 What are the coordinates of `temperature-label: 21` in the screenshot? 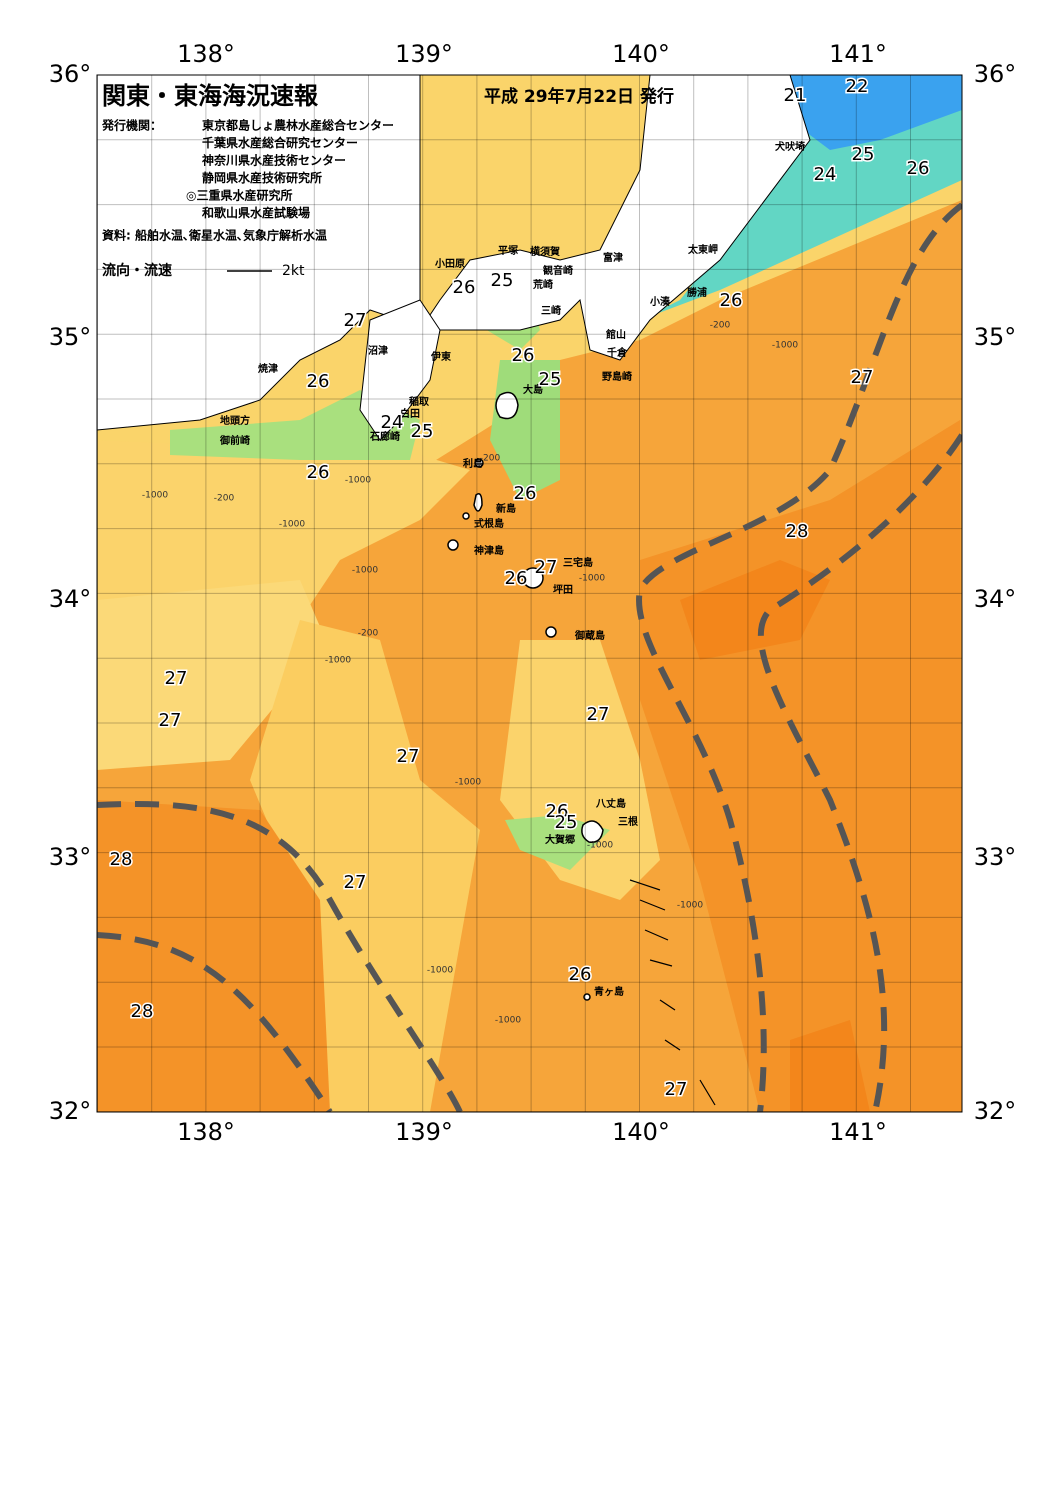 It's located at (795, 95).